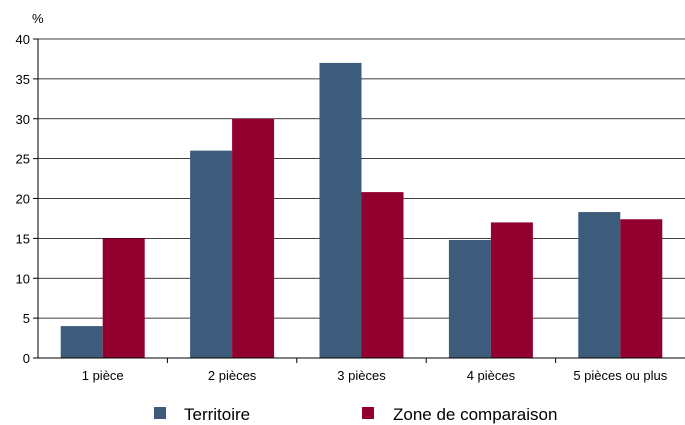 This screenshot has height=425, width=685. I want to click on y-tick-label: 10, so click(23, 278).